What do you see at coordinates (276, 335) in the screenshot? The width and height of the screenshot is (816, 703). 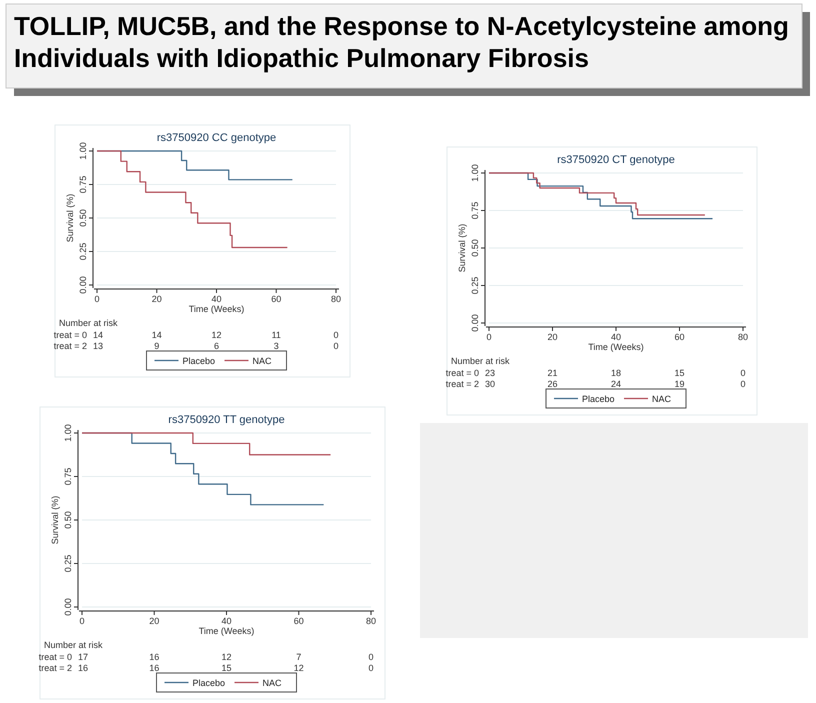 I see `text: 11` at bounding box center [276, 335].